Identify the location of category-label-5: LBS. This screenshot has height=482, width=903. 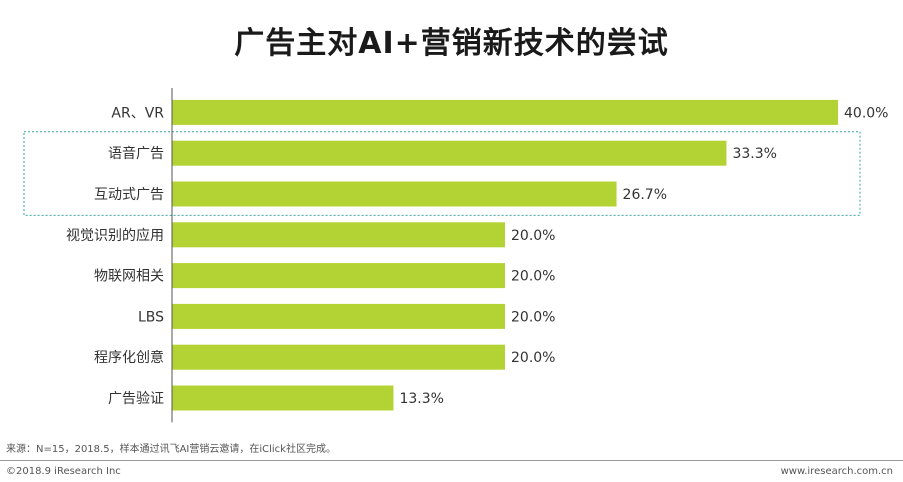
(151, 317).